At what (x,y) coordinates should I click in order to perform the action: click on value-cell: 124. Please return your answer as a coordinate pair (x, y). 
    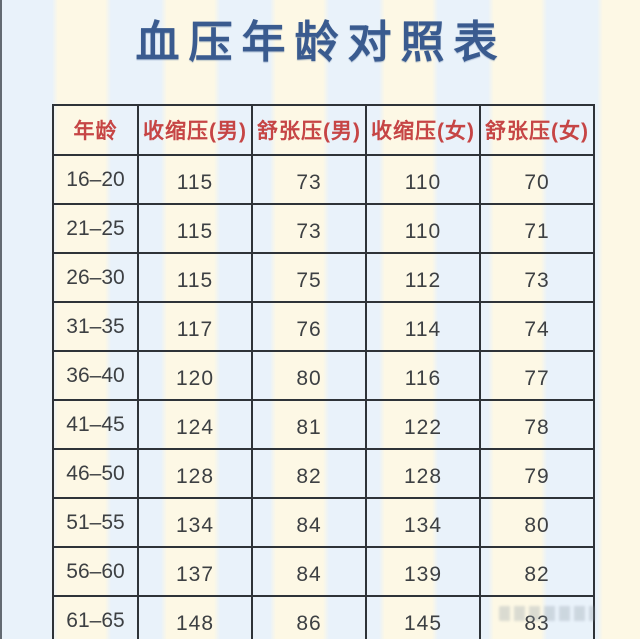
    Looking at the image, I should click on (195, 424).